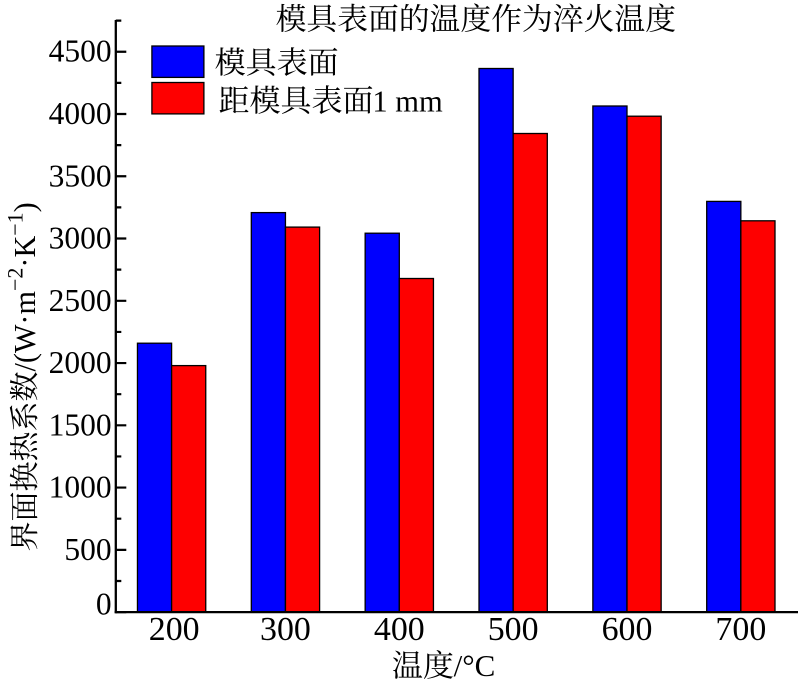 The height and width of the screenshot is (688, 800). What do you see at coordinates (80, 300) in the screenshot?
I see `svg-text: 2500` at bounding box center [80, 300].